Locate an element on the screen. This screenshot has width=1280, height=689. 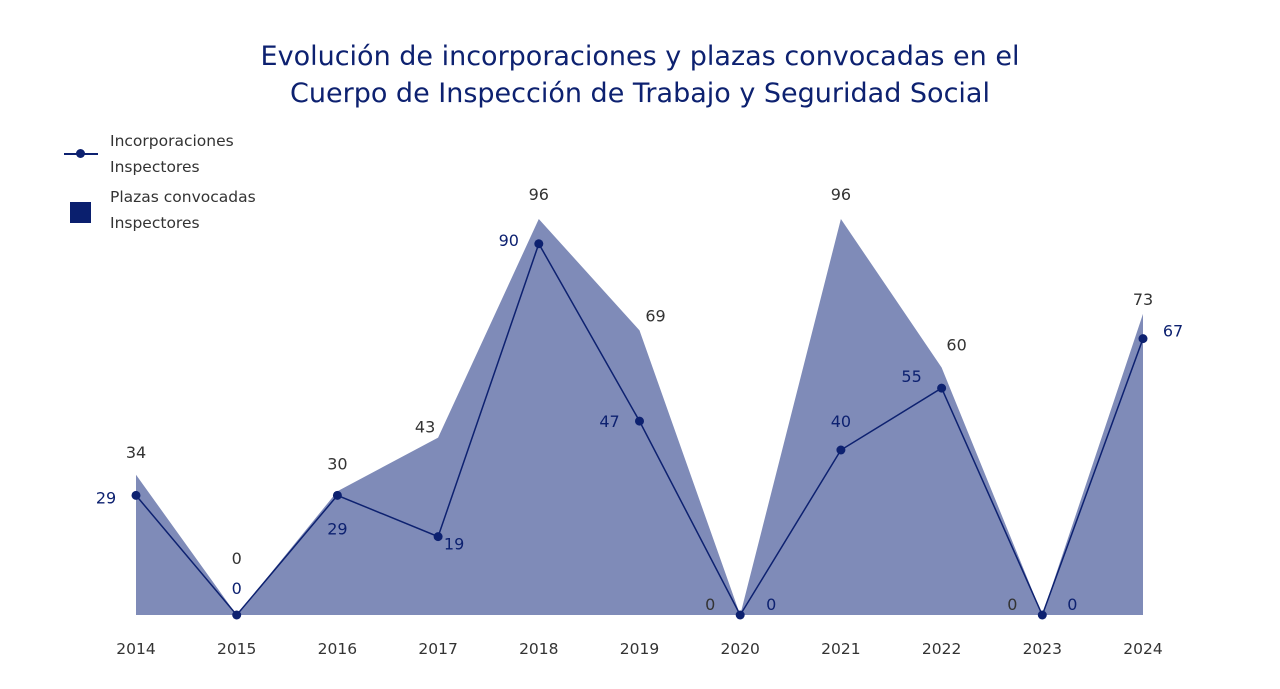
legend-item-plazas: Plazas convocadas Inspectores is located at coordinates (158, 210).